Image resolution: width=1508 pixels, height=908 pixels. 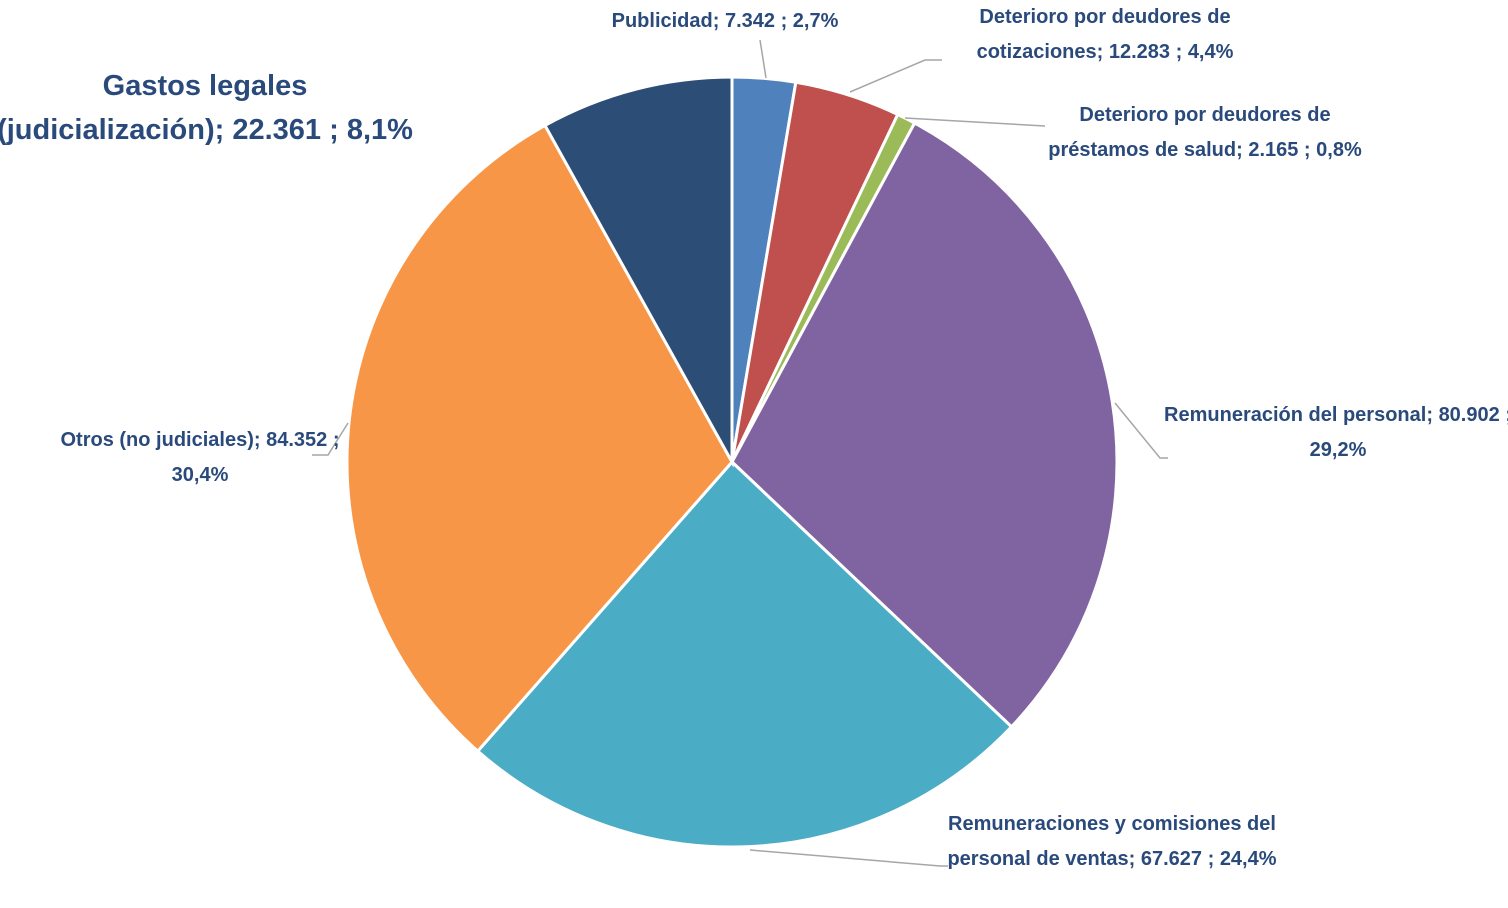 What do you see at coordinates (303, 440) in the screenshot?
I see `label-value: 84.352 ;` at bounding box center [303, 440].